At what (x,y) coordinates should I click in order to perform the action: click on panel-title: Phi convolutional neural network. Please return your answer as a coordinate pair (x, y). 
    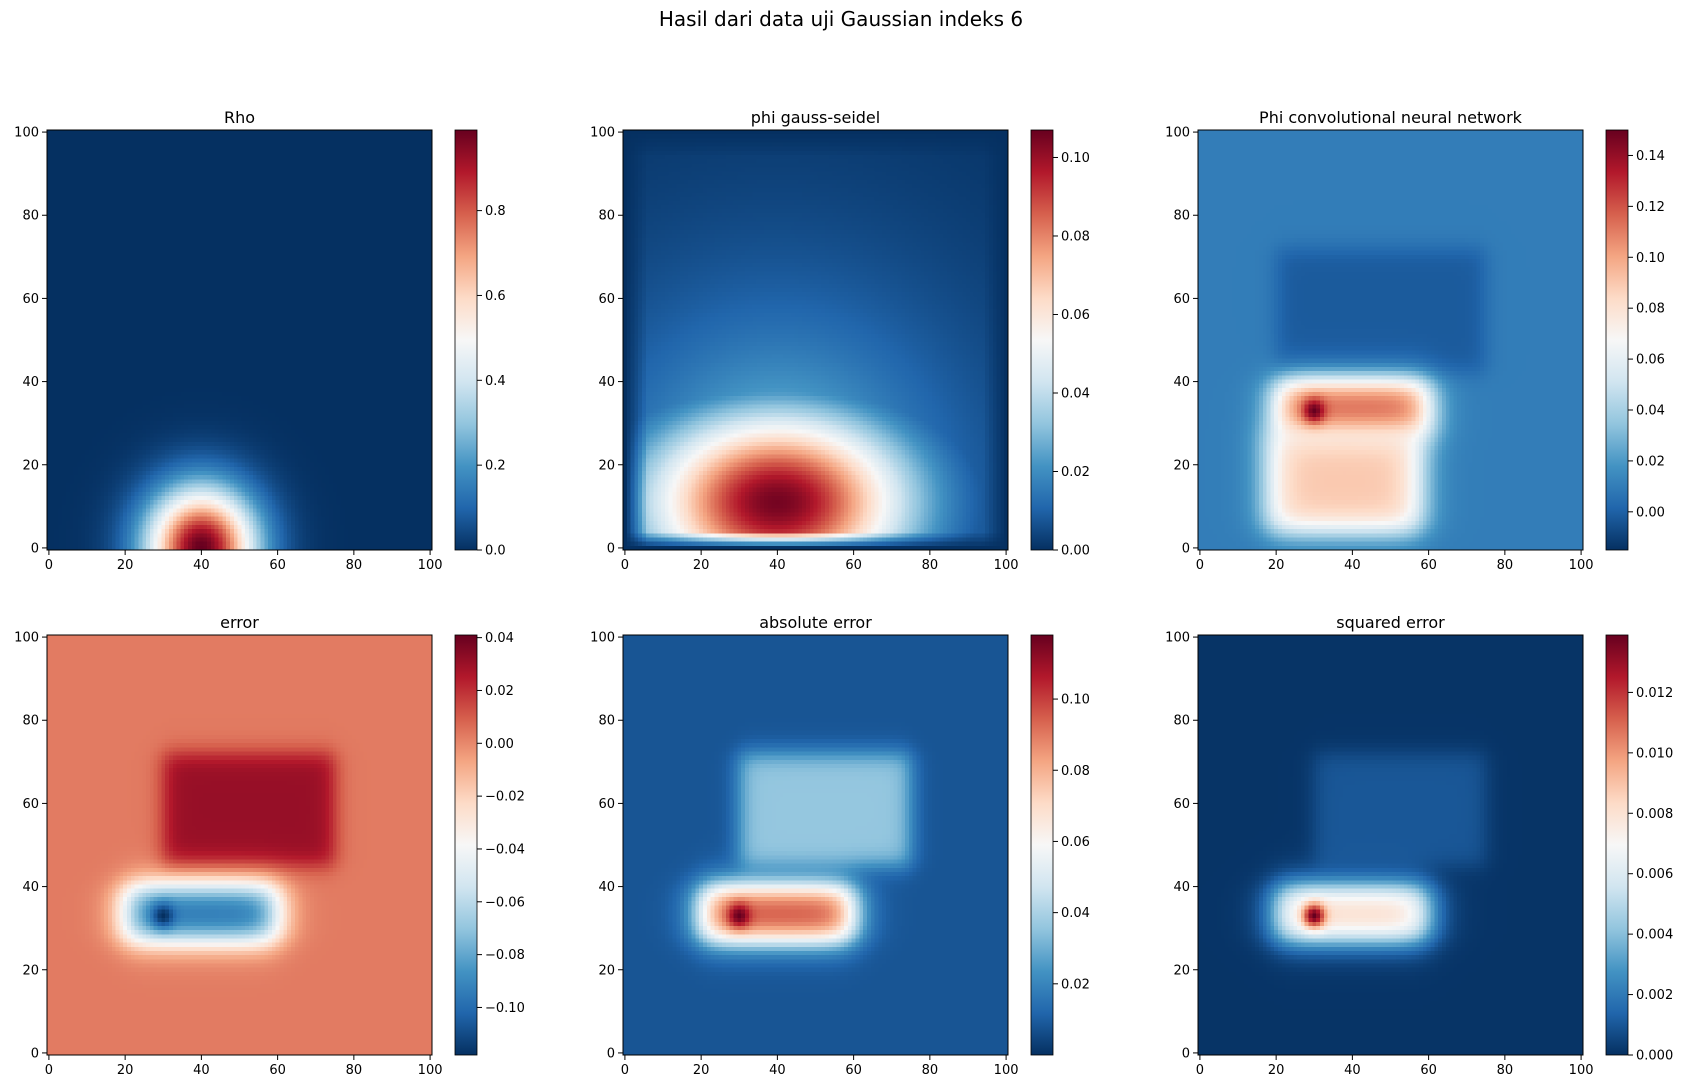
    Looking at the image, I should click on (1391, 117).